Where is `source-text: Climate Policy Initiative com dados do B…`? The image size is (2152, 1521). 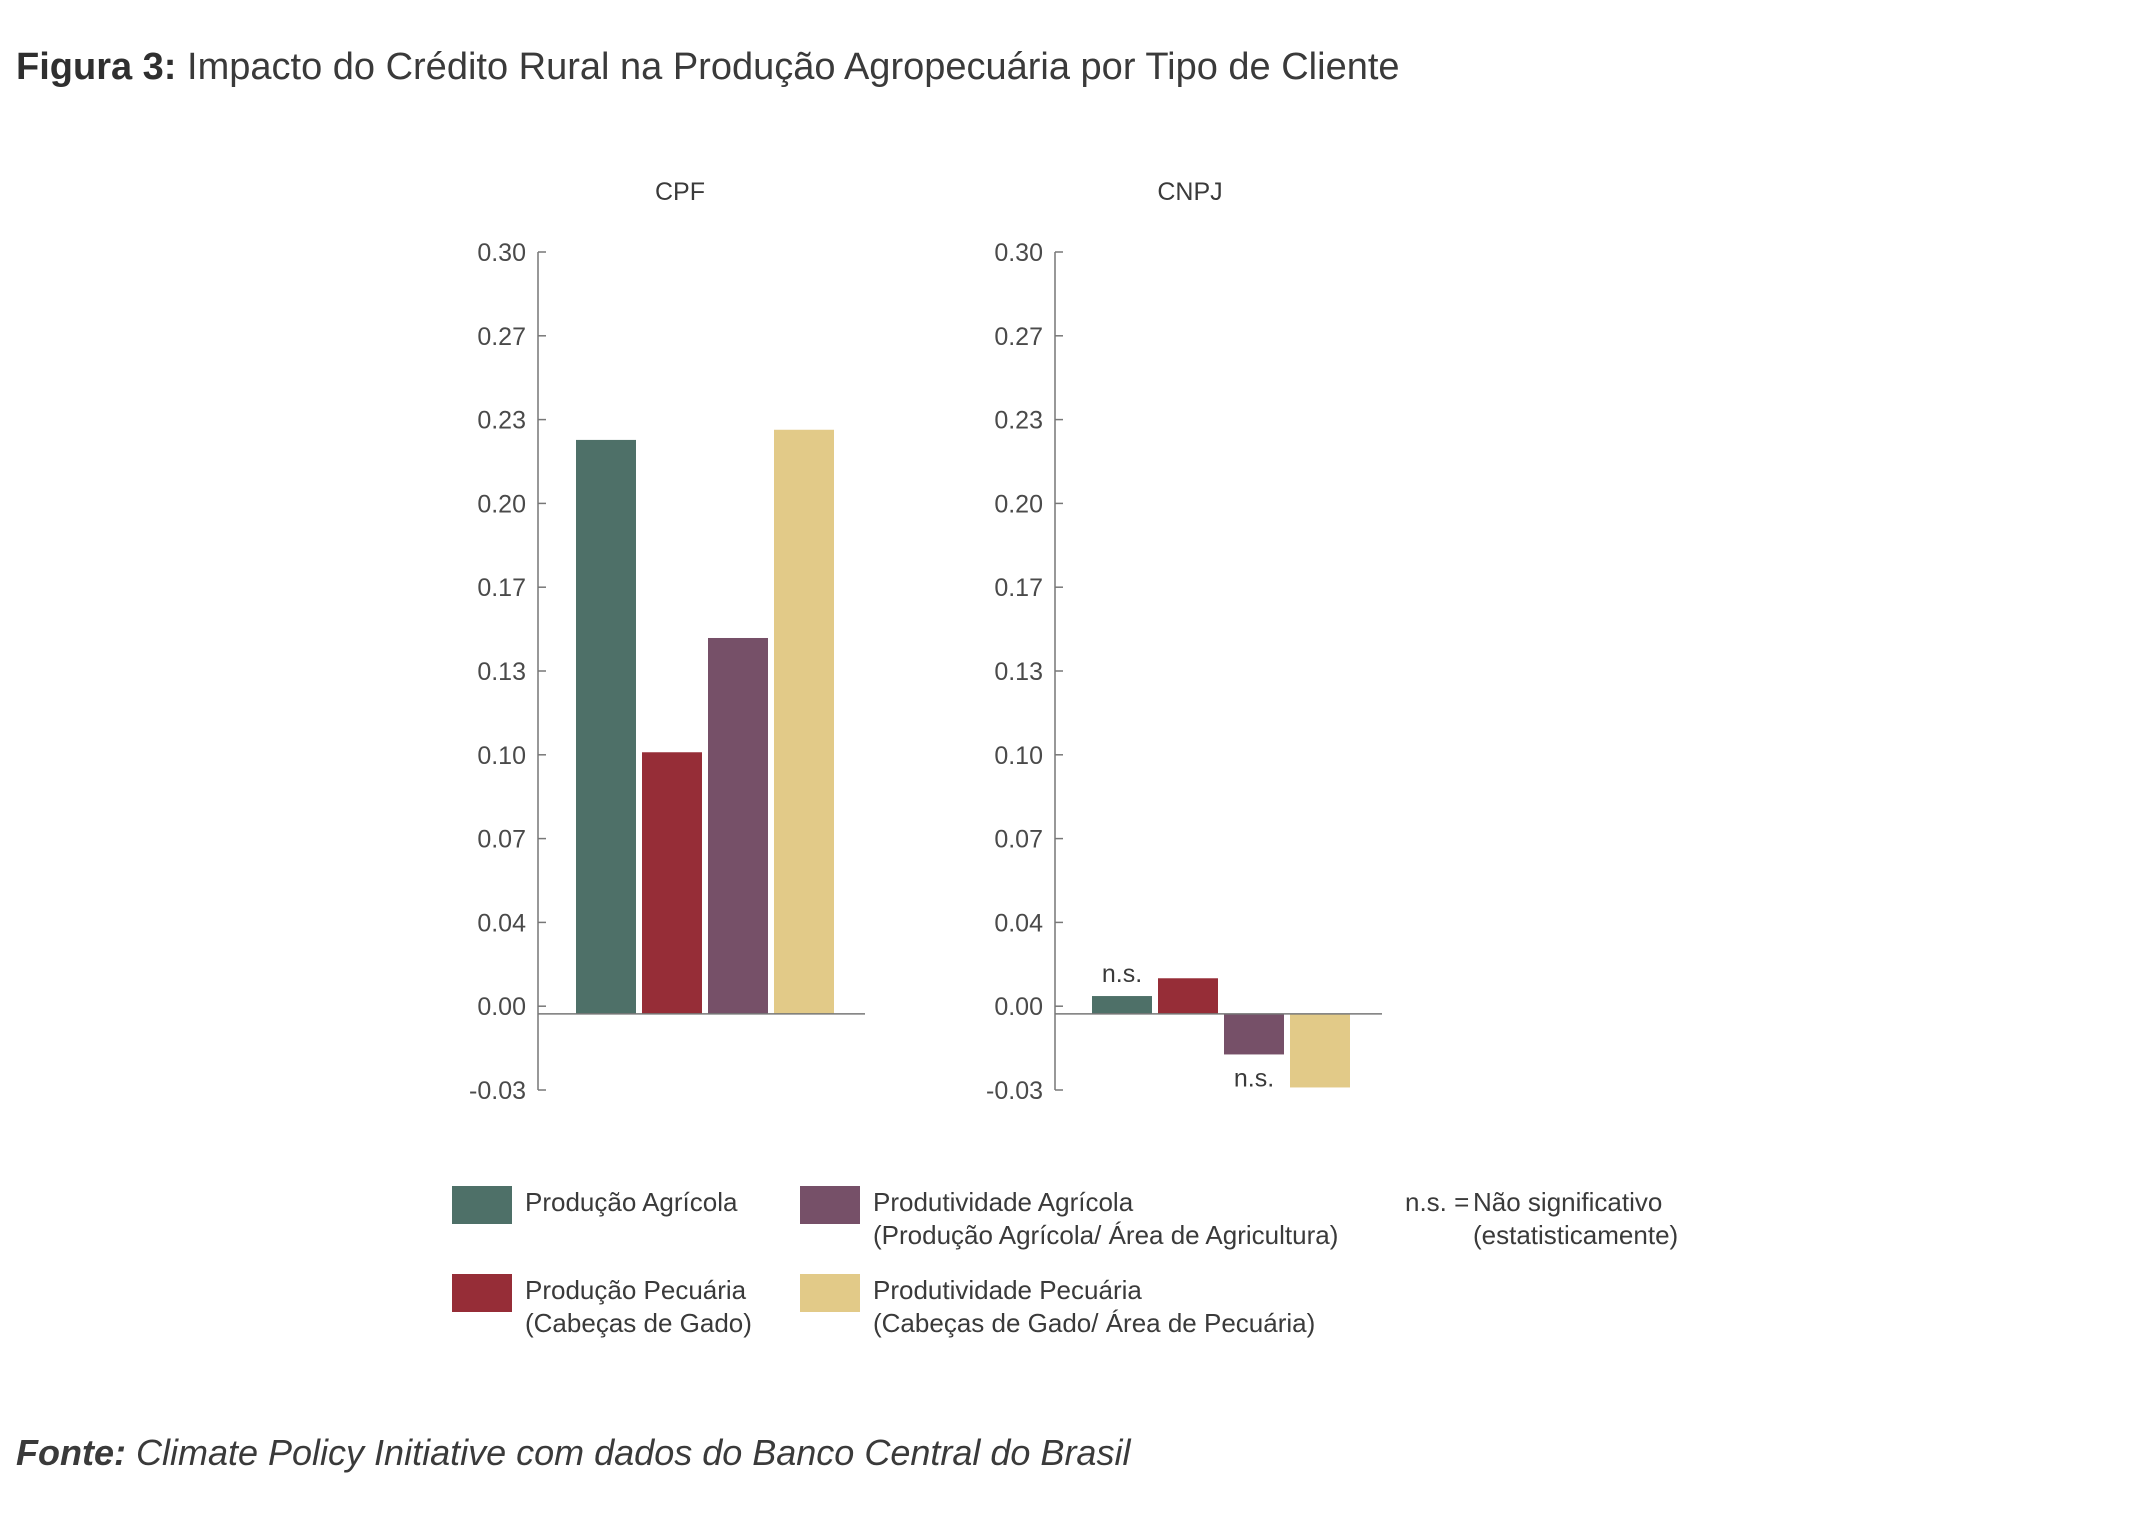 source-text: Climate Policy Initiative com dados do B… is located at coordinates (633, 1452).